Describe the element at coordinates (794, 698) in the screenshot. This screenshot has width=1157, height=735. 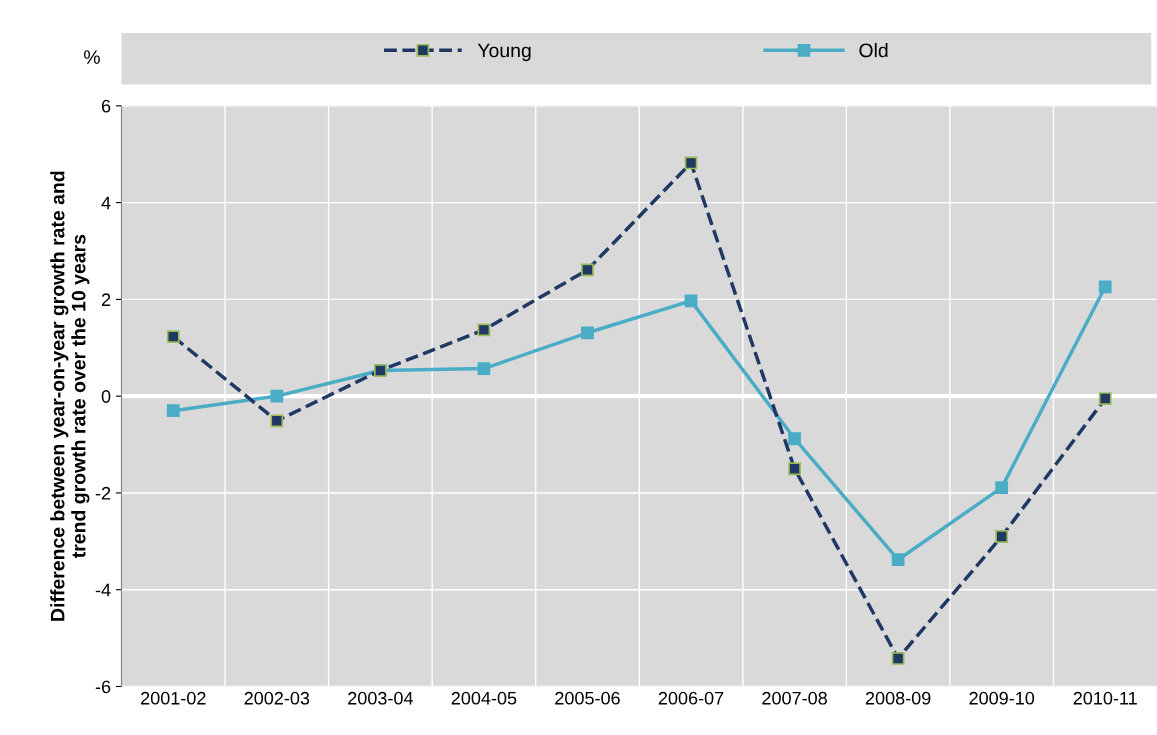
I see `x-tick-label: 2007-08` at that location.